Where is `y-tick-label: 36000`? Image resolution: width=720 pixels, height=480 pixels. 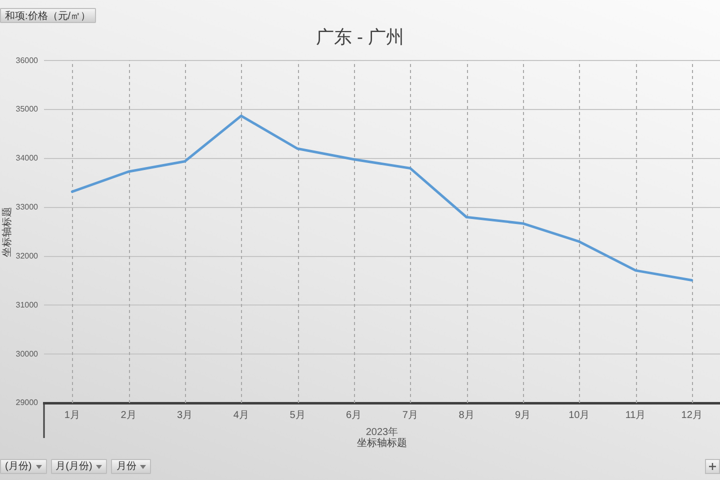 y-tick-label: 36000 is located at coordinates (27, 60).